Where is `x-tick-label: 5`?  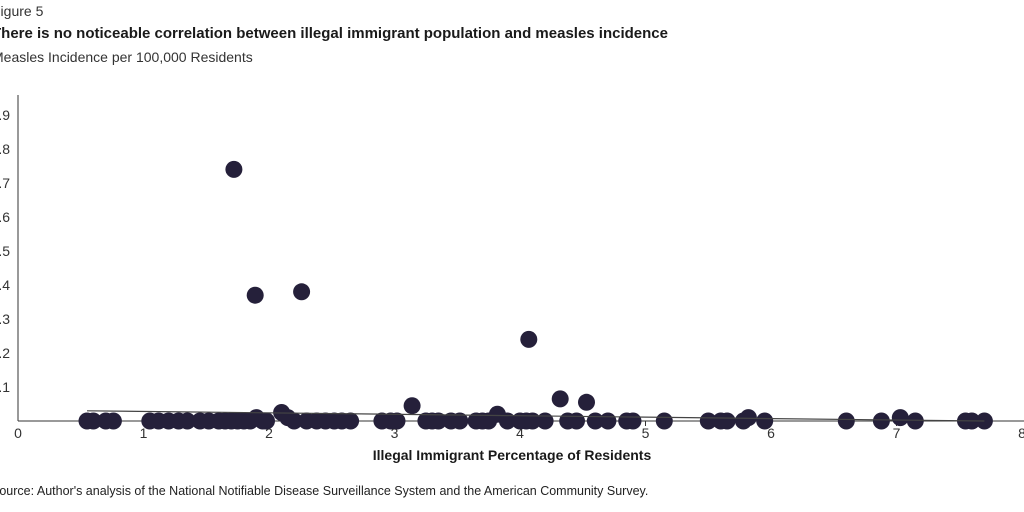 x-tick-label: 5 is located at coordinates (646, 433).